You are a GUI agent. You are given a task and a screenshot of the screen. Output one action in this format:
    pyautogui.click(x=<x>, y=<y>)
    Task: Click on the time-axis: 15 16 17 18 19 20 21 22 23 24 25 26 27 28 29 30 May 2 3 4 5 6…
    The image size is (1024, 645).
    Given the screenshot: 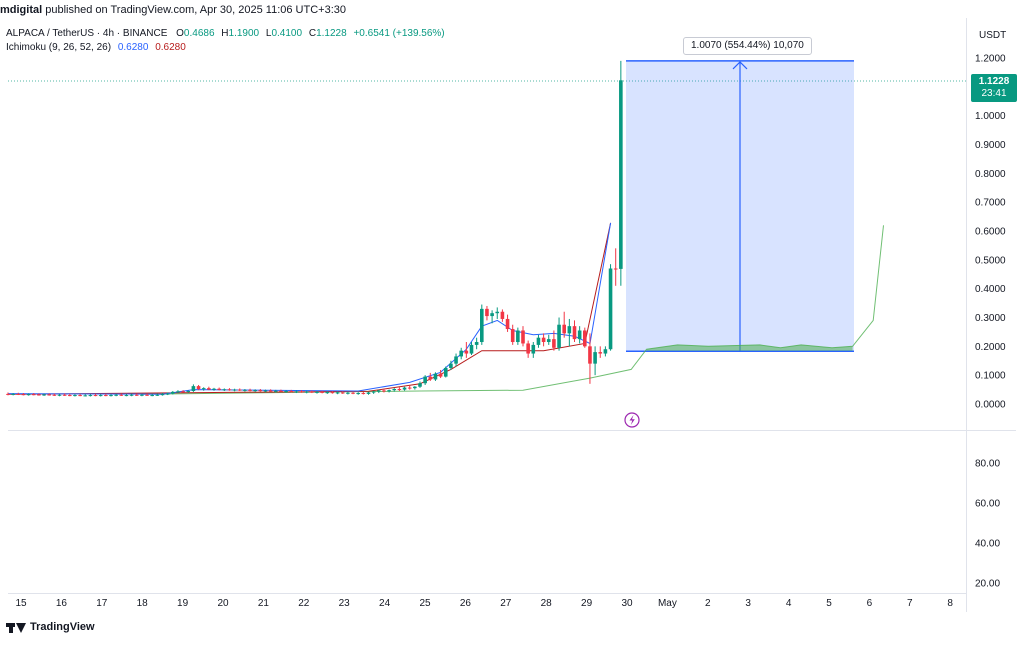 What is the action you would take?
    pyautogui.click(x=484, y=603)
    